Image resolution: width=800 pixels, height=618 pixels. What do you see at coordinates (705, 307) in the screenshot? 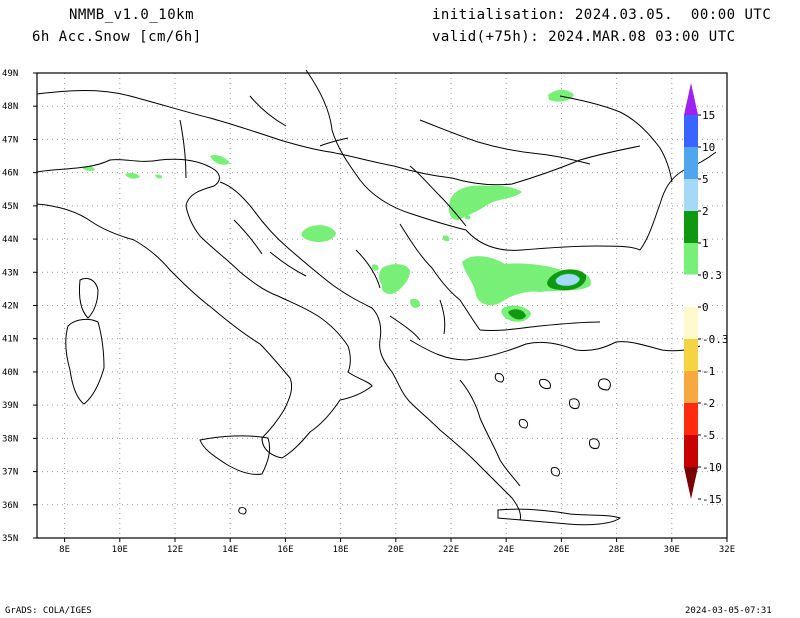
I see `colorbar-label: 0` at bounding box center [705, 307].